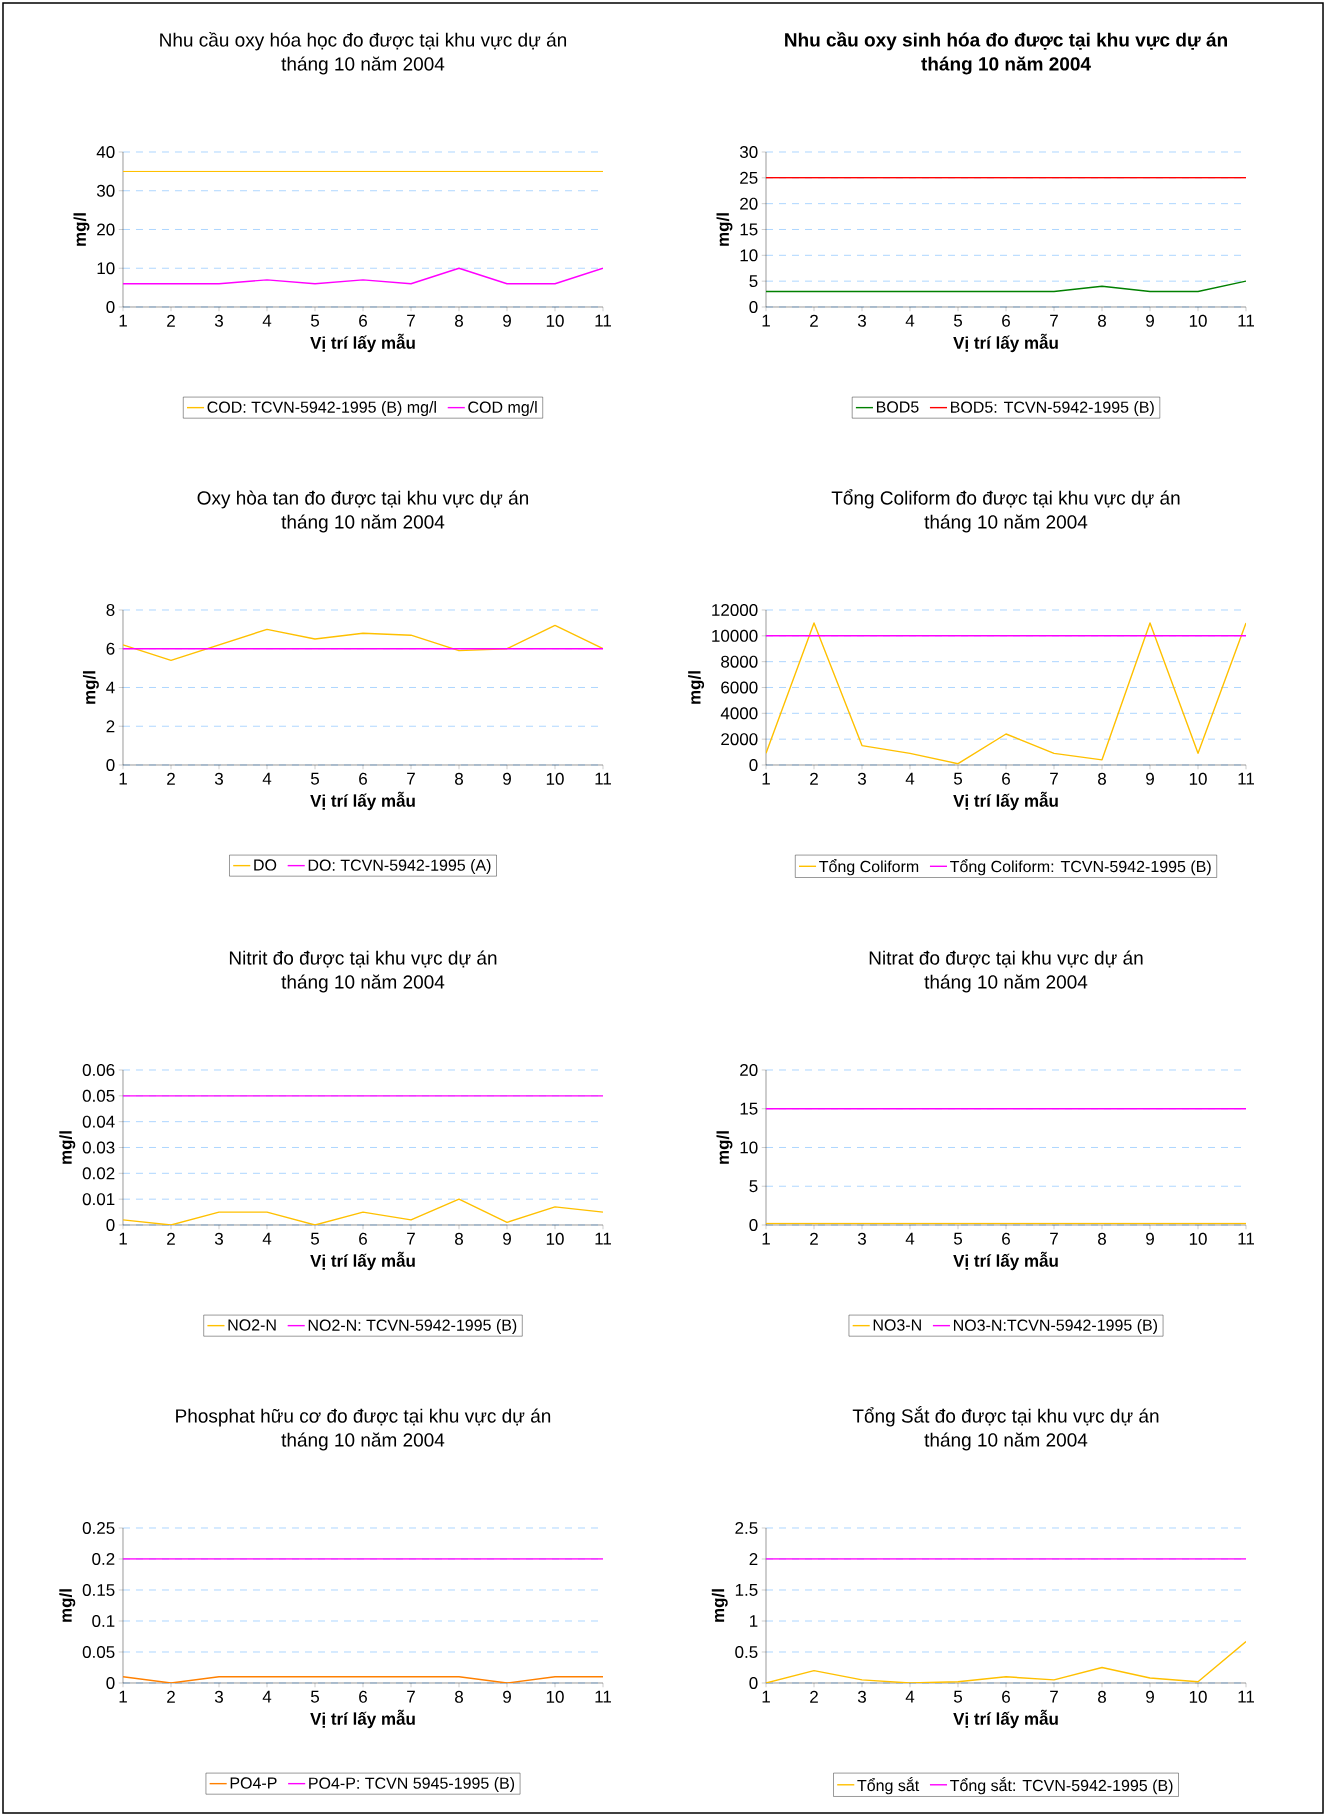 The height and width of the screenshot is (1816, 1326). I want to click on y-tick-label: 10000, so click(735, 635).